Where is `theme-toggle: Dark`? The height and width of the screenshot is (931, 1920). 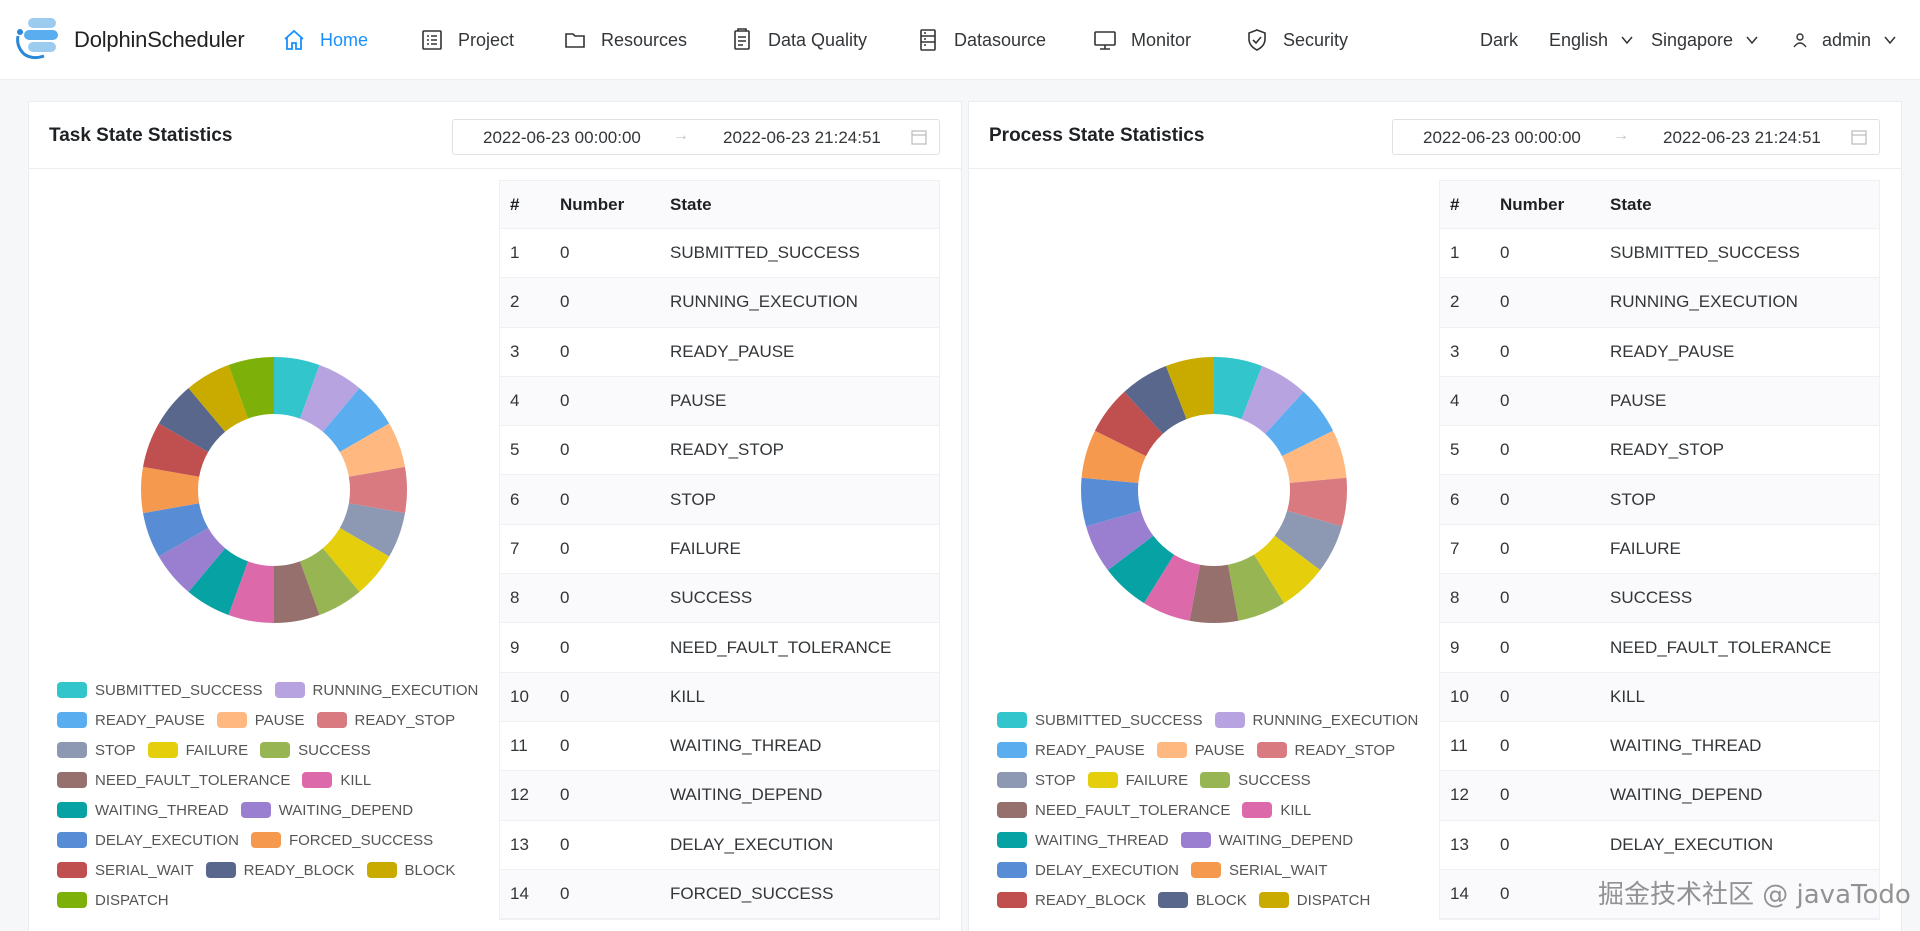
theme-toggle: Dark is located at coordinates (1499, 40).